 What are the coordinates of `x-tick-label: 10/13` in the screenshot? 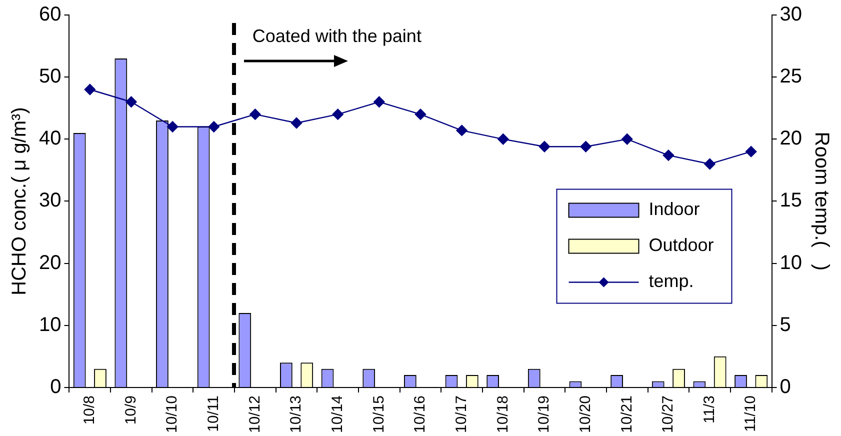 It's located at (296, 414).